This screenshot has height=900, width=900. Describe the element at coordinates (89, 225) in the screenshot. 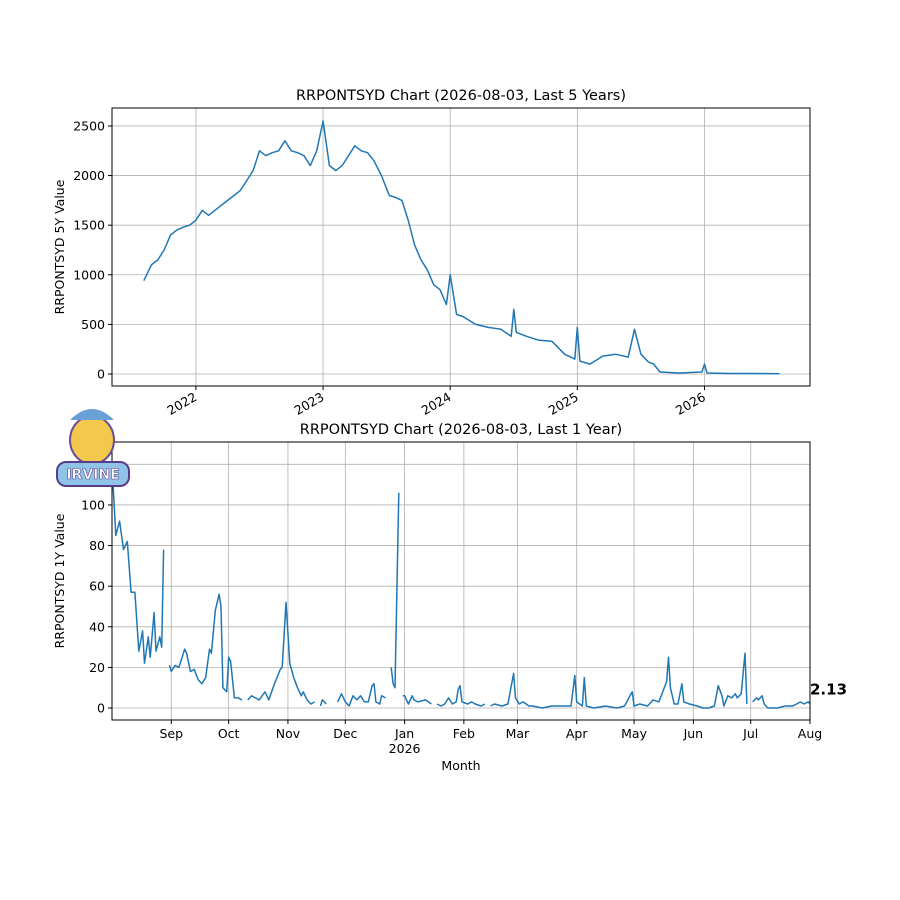

I see `y-tick-label: 1500` at that location.